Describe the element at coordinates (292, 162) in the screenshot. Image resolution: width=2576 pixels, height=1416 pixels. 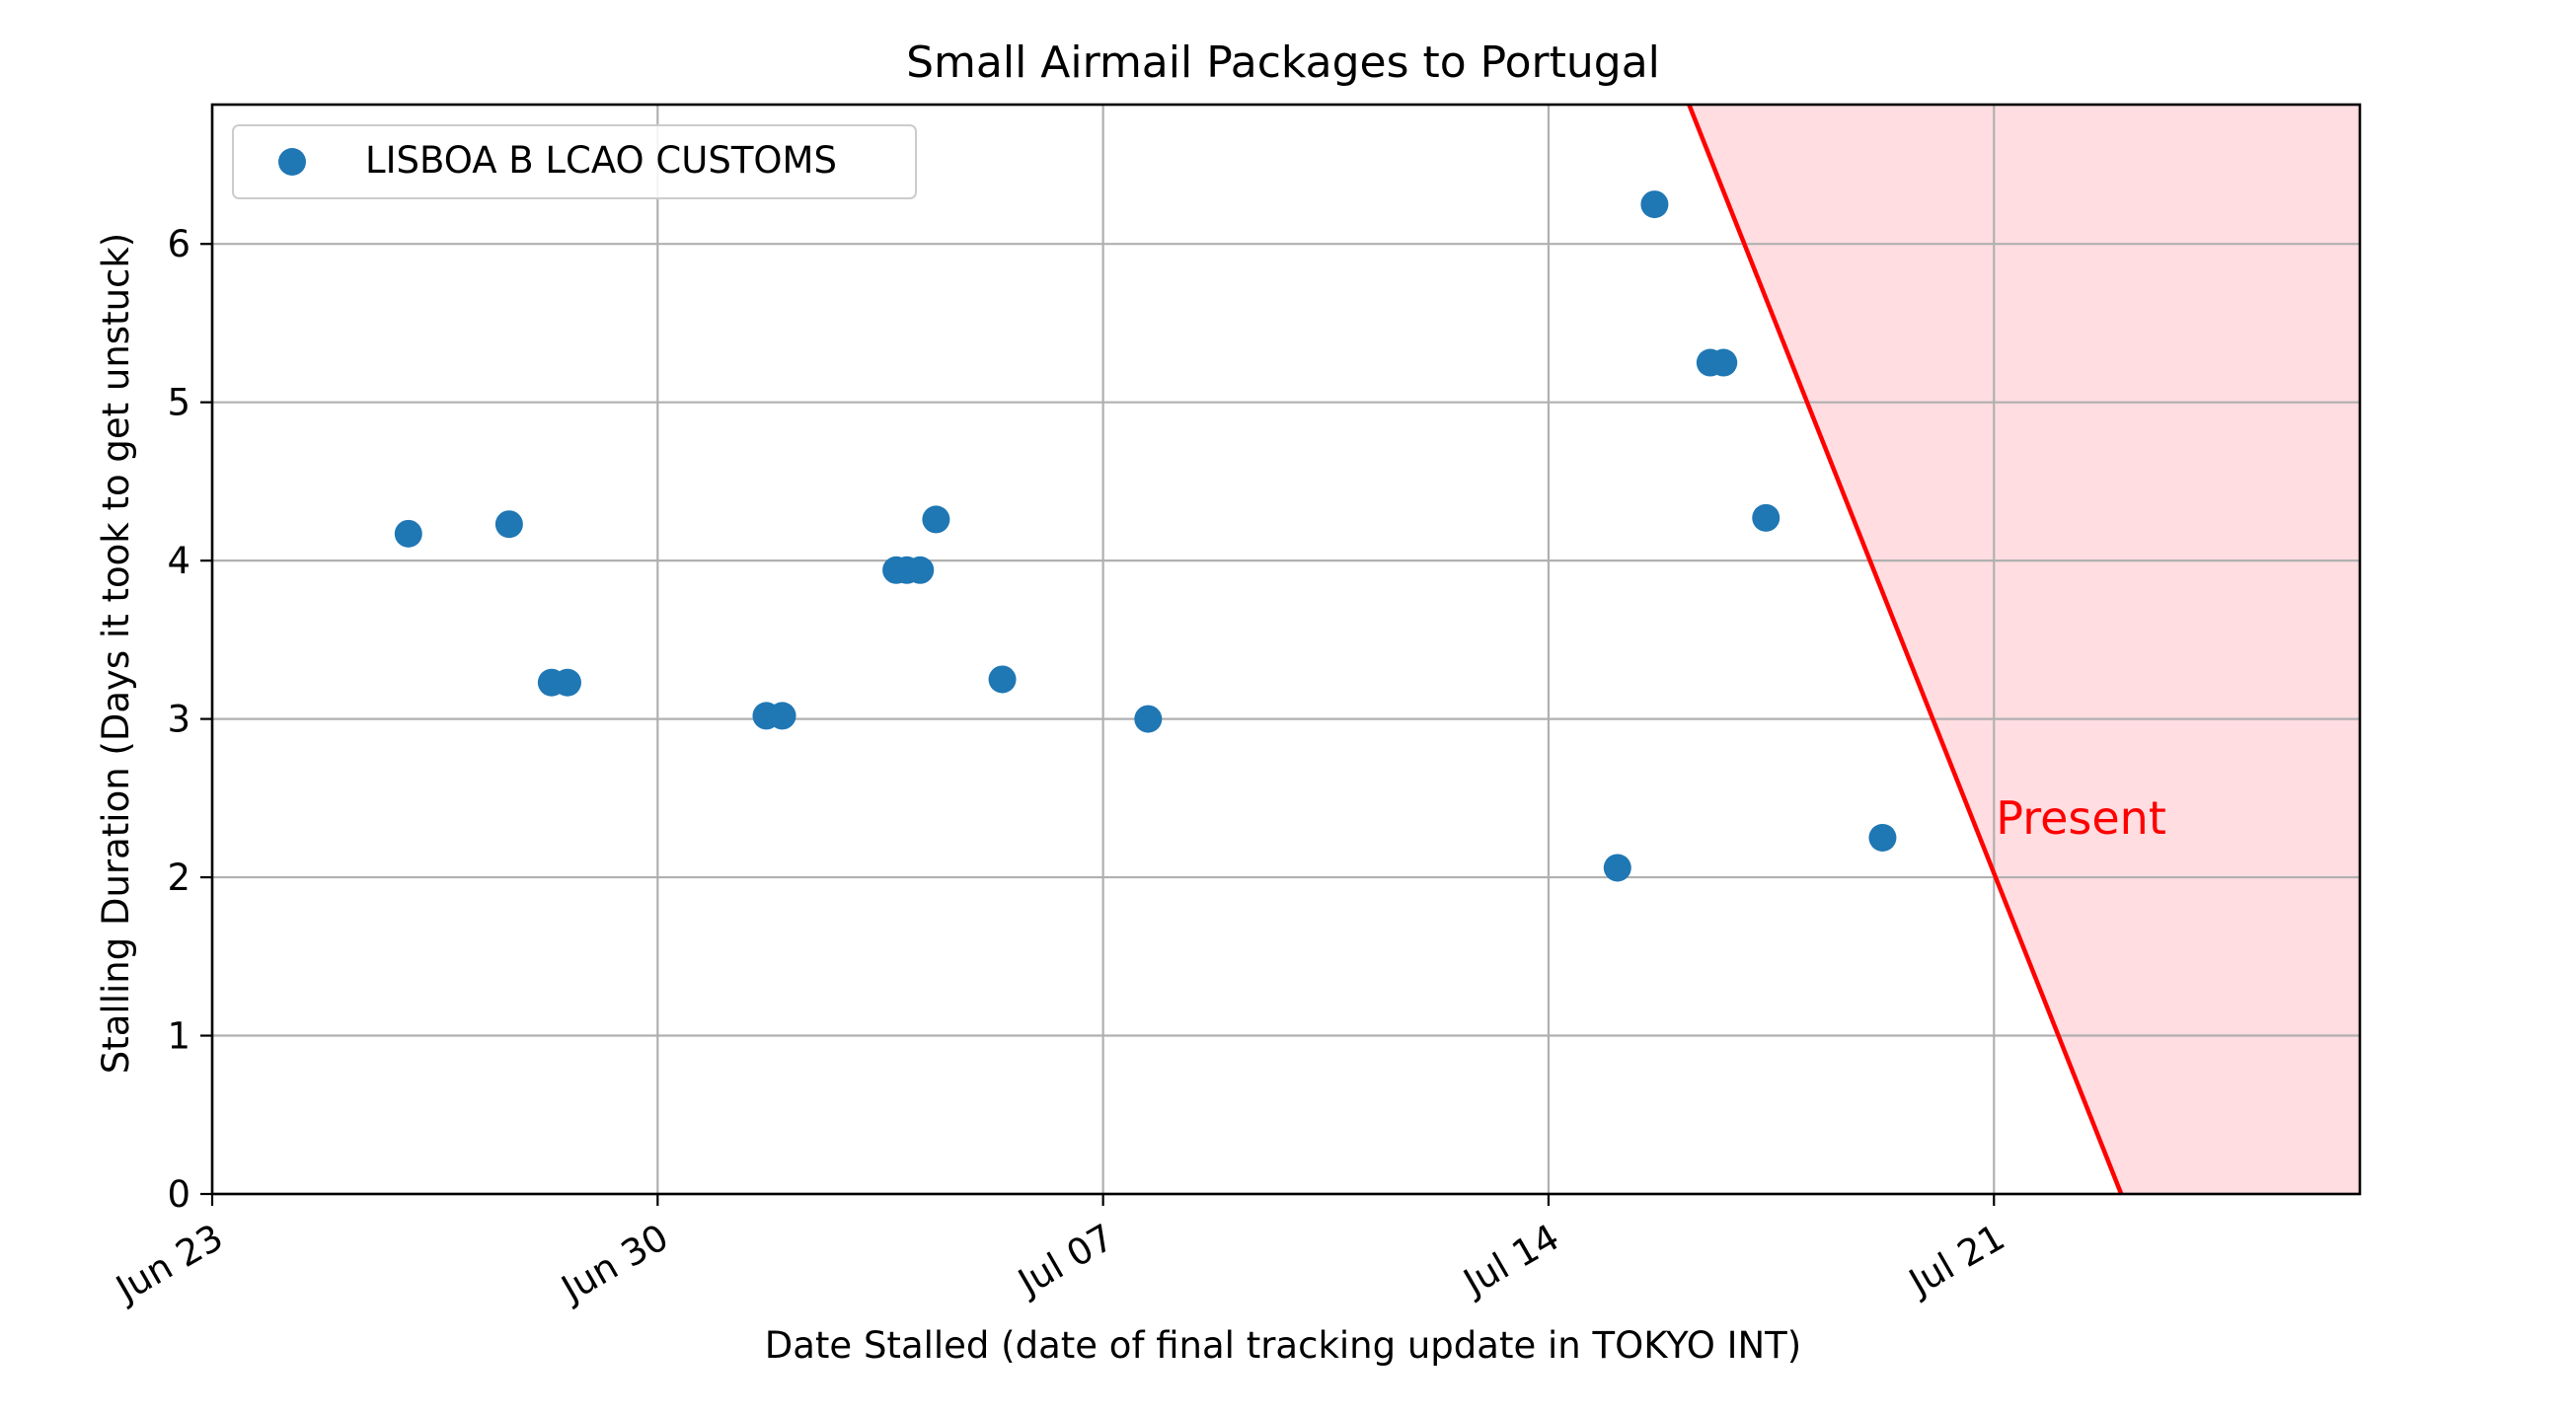
I see `legend-marker` at that location.